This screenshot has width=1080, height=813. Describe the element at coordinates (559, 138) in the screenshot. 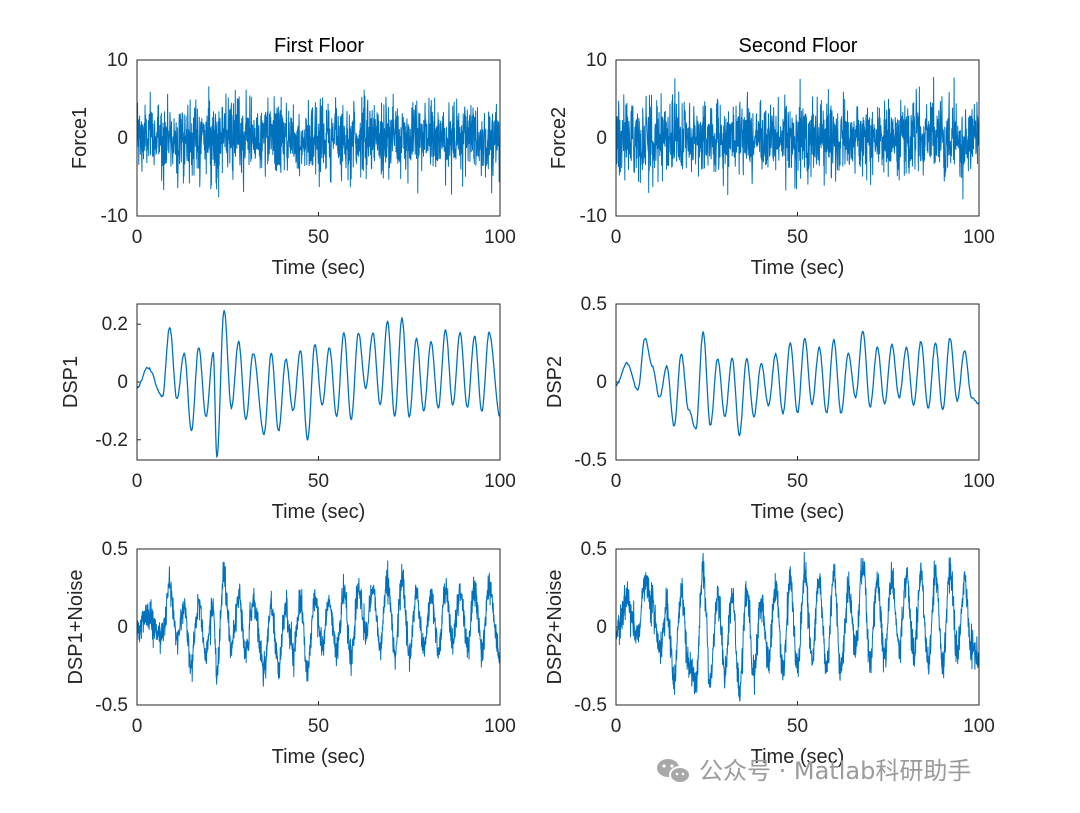

I see `y-axis-label: Force2` at that location.